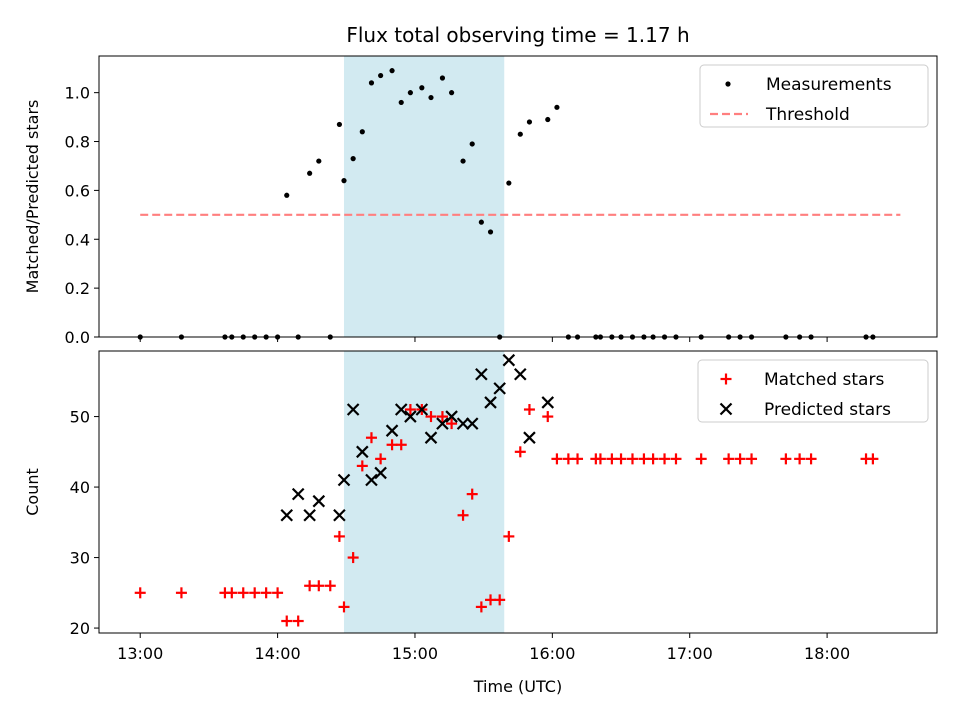  I want to click on x-tick-label: 13:00, so click(140, 653).